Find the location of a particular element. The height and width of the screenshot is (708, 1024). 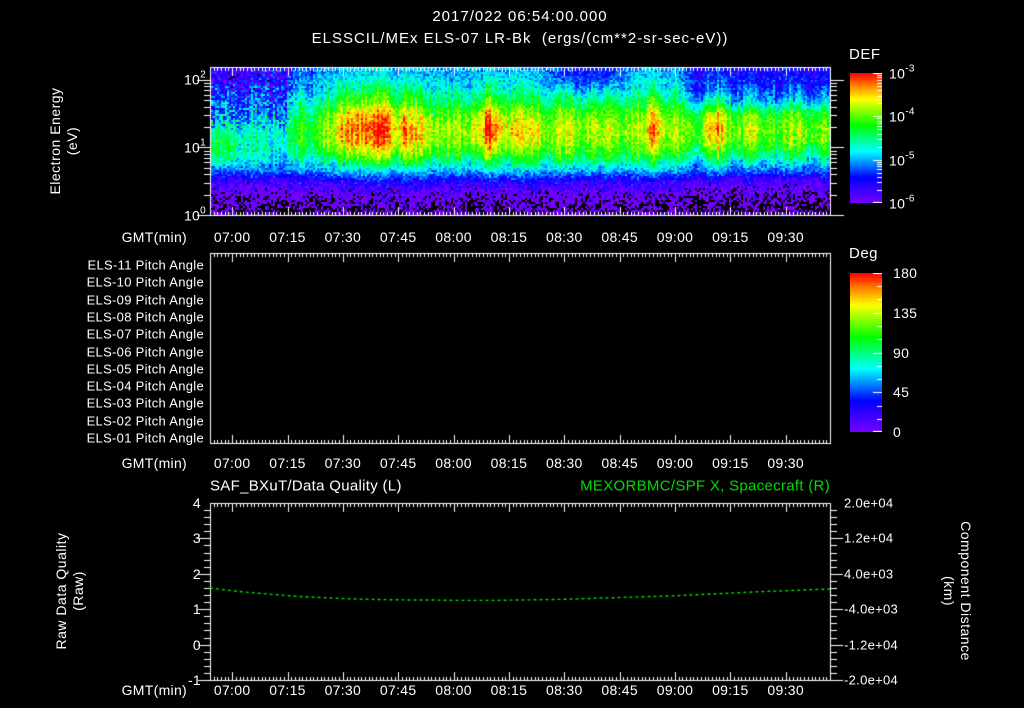

line-panel-right-axis-label: Component Distance (km) is located at coordinates (957, 591).